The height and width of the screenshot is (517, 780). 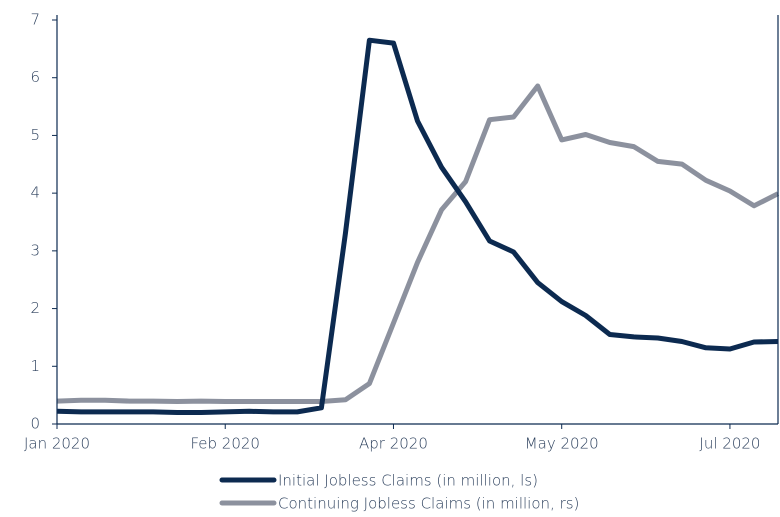 I want to click on y-tick-label: 2, so click(x=35, y=308).